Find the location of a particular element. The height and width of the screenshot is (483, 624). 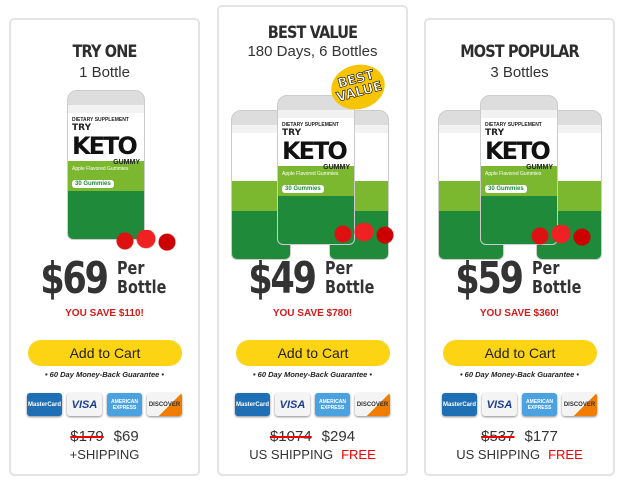

price-value: $69 is located at coordinates (74, 278).